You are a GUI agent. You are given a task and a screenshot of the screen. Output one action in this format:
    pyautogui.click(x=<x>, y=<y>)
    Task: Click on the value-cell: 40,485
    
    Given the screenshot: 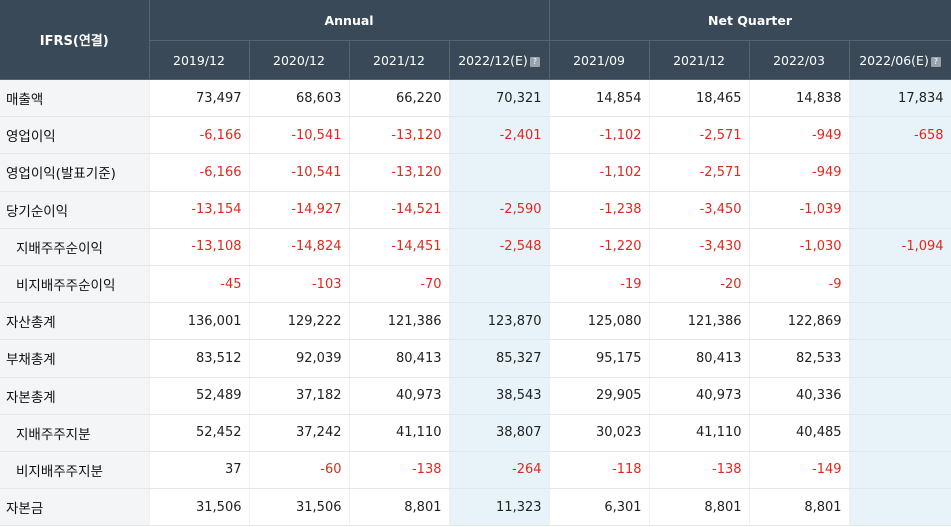 What is the action you would take?
    pyautogui.click(x=799, y=433)
    